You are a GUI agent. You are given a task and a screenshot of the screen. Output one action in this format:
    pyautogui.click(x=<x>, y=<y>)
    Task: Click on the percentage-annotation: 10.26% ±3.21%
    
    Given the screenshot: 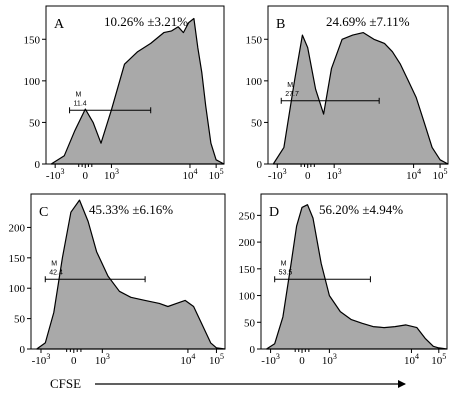 What is the action you would take?
    pyautogui.click(x=146, y=21)
    